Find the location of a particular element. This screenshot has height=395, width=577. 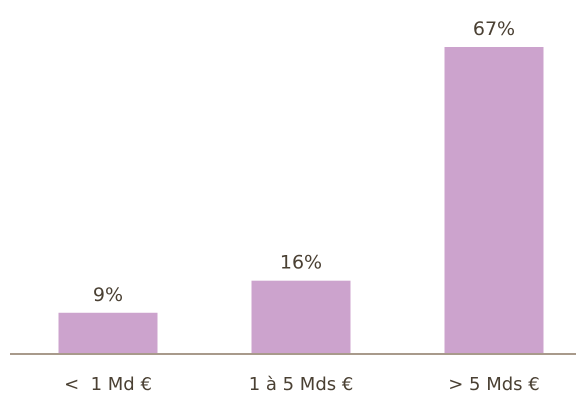

data-label-0: 9% is located at coordinates (108, 295).